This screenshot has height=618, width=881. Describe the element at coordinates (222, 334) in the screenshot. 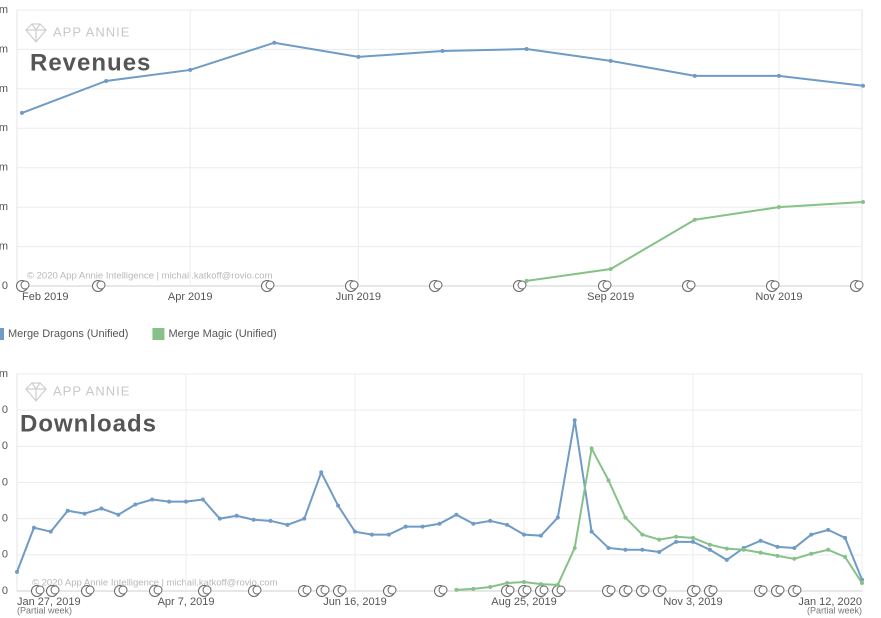

I see `legend-label: Merge Magic (Unified)` at that location.